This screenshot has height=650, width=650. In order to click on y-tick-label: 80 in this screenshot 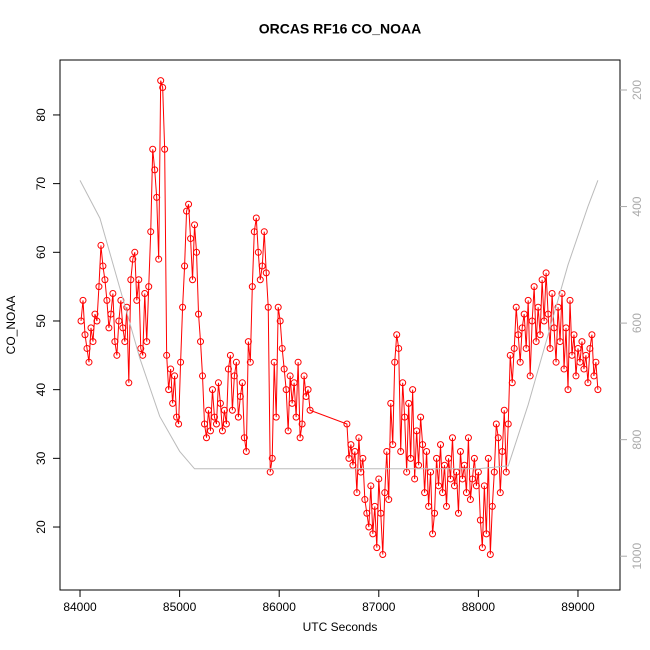, I will do `click(41, 115)`.